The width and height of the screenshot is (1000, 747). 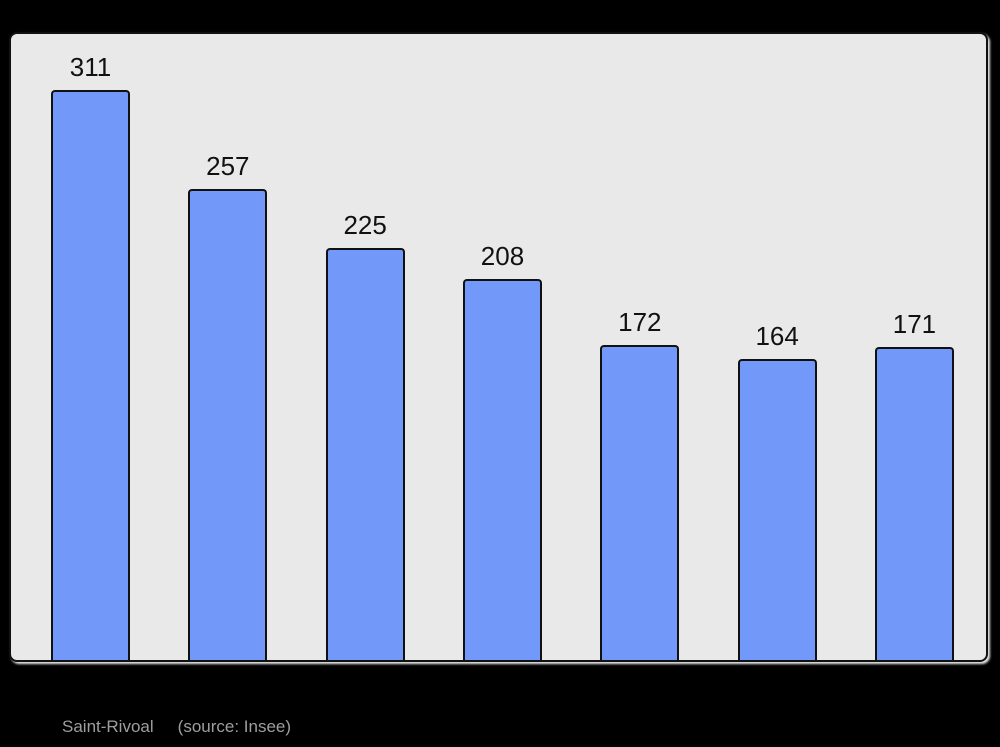 I want to click on bar-column: 172, so click(x=640, y=483).